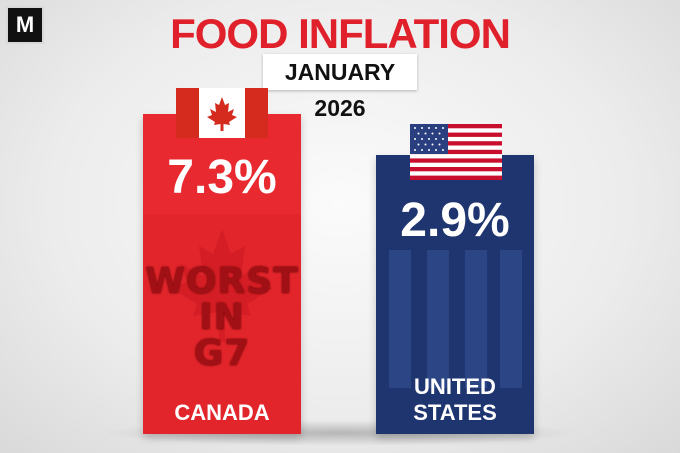 This screenshot has width=680, height=453. Describe the element at coordinates (340, 87) in the screenshot. I see `chart-subtitle: JANUARY 2026` at that location.